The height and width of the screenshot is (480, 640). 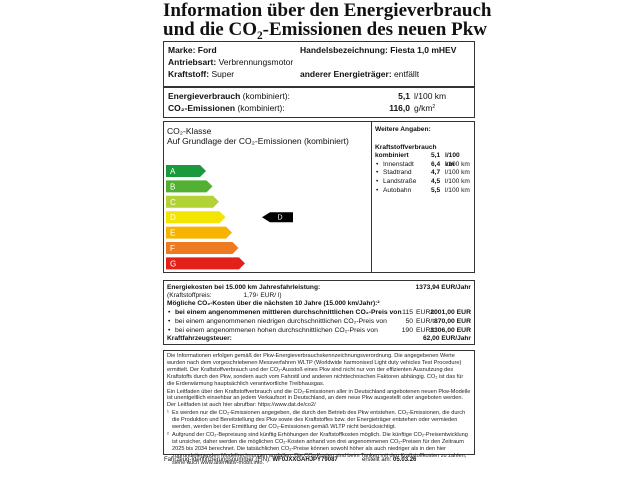 What do you see at coordinates (318, 296) in the screenshot?
I see `row: (Kraftstoffpreis: 1,791 EUR/ l)` at bounding box center [318, 296].